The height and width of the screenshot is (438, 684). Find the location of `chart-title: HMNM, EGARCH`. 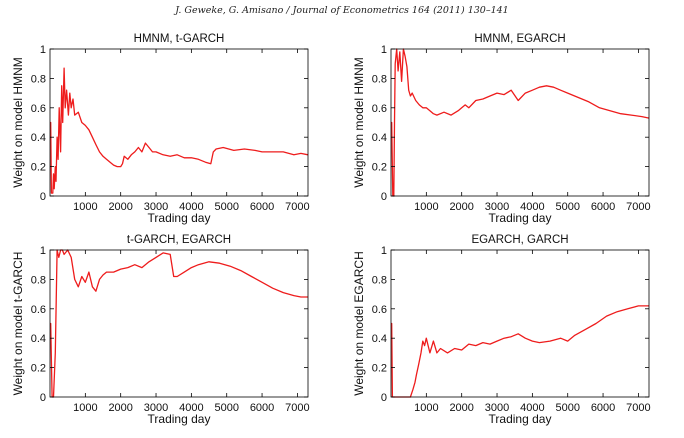

chart-title: HMNM, EGARCH is located at coordinates (519, 39).